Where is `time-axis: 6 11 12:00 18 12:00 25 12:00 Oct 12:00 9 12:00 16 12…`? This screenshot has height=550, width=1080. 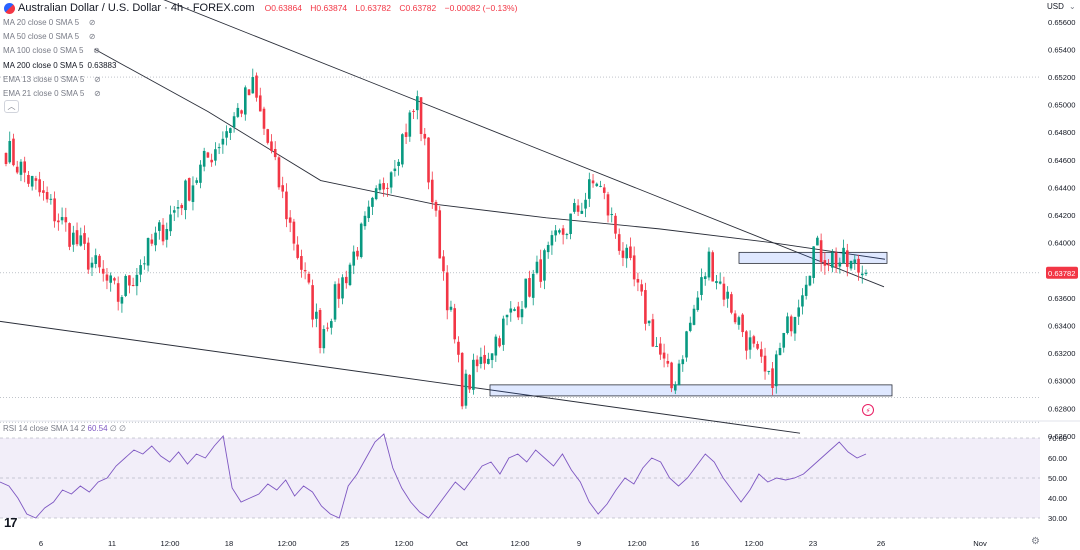
time-axis: 6 11 12:00 18 12:00 25 12:00 Oct 12:00 9 12:00 16 12… is located at coordinates (513, 543).